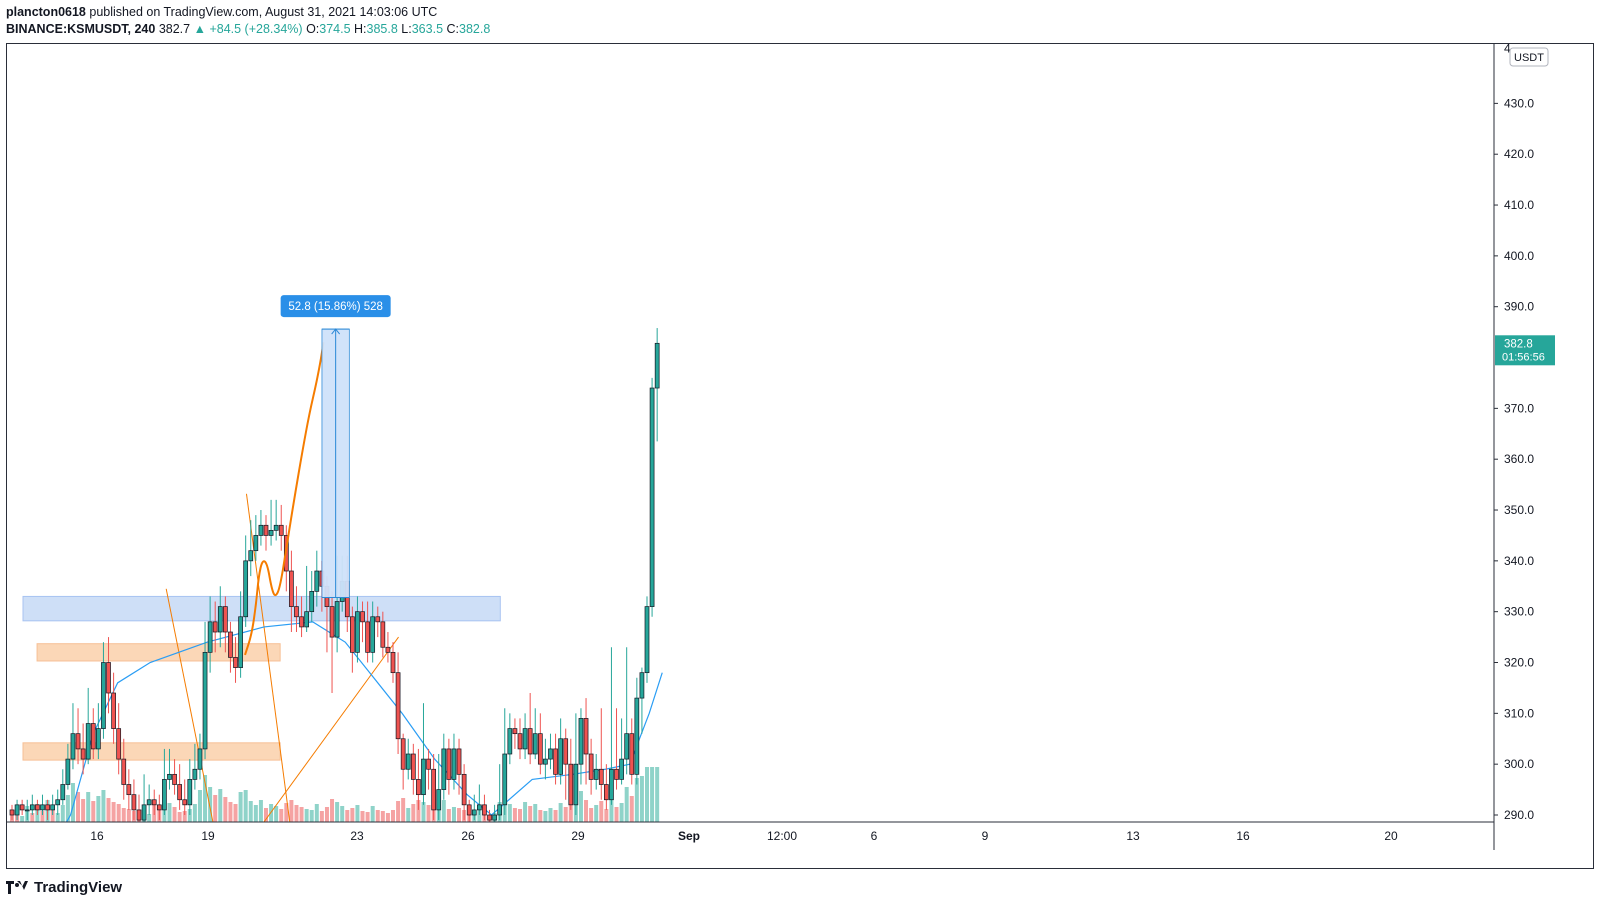  What do you see at coordinates (64, 887) in the screenshot?
I see `tradingview-logo: TradingView` at bounding box center [64, 887].